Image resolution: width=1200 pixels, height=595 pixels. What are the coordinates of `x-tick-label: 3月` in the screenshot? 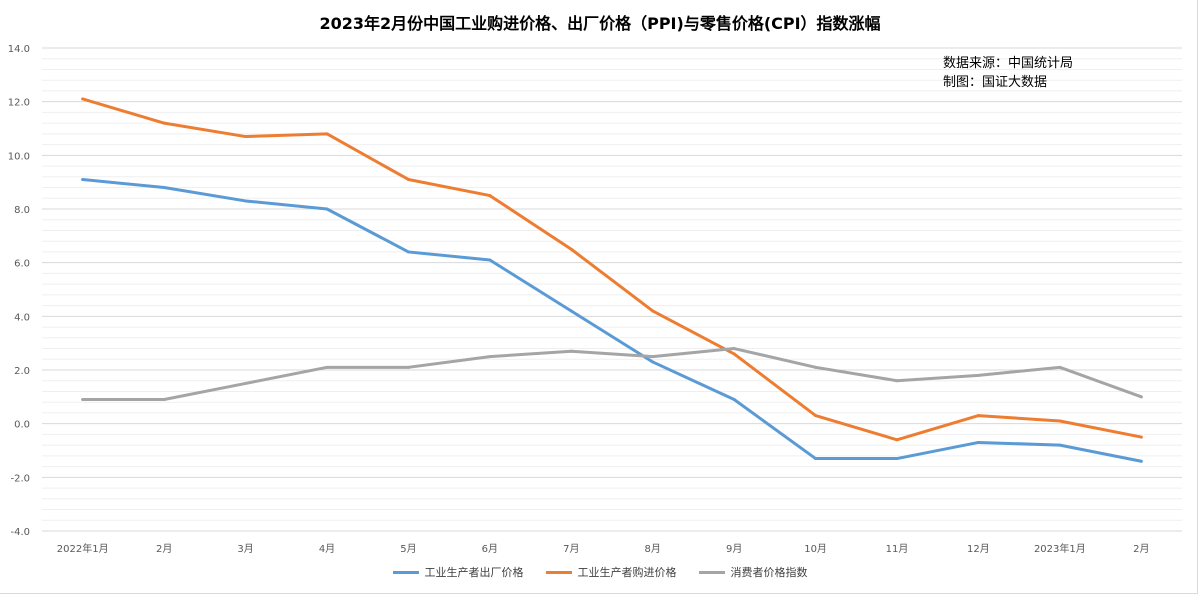 It's located at (245, 549).